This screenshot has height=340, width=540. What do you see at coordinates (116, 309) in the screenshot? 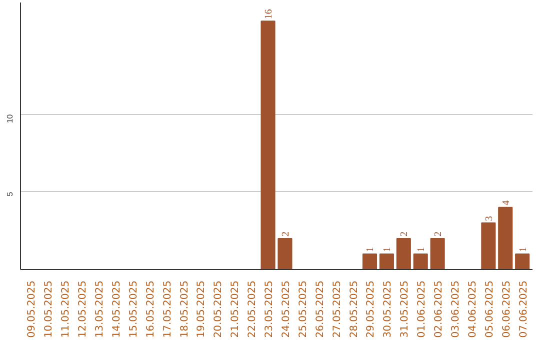
I see `x-tick-label: 14.05.2025` at bounding box center [116, 309].